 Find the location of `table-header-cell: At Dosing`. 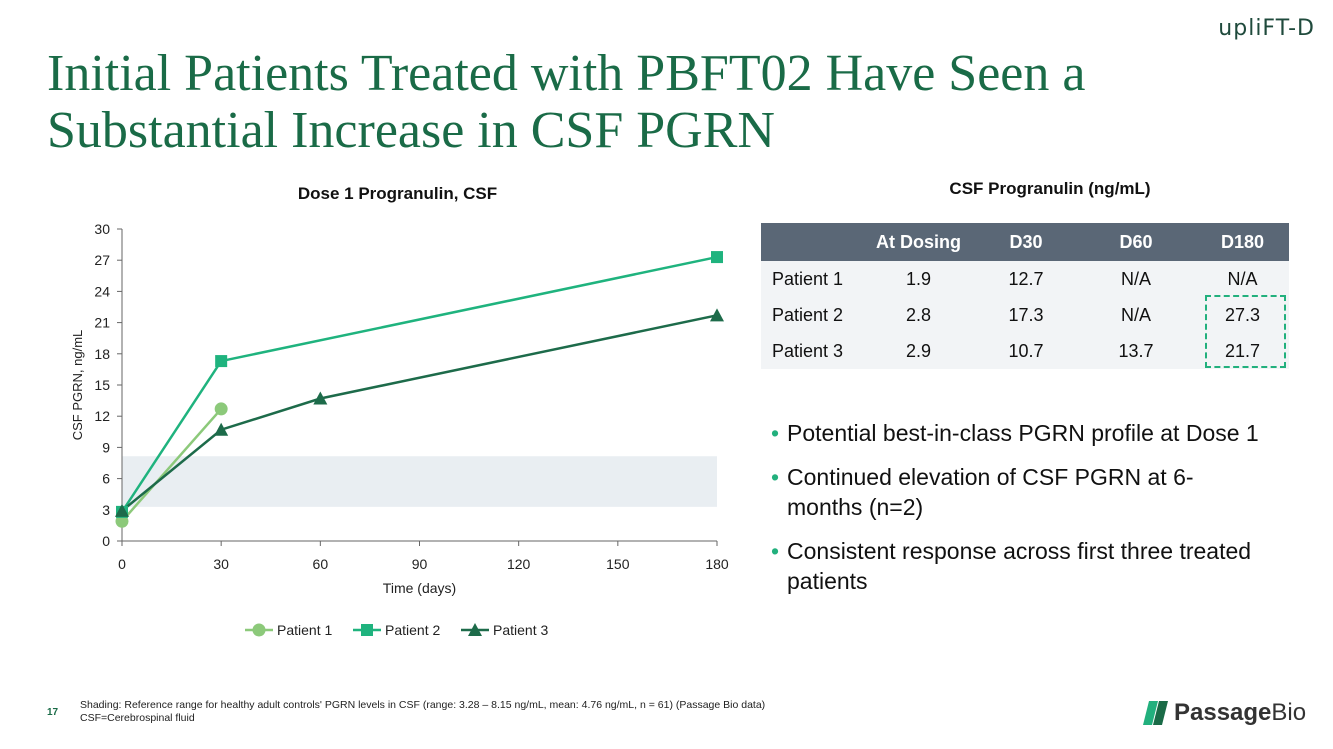

table-header-cell: At Dosing is located at coordinates (918, 242).